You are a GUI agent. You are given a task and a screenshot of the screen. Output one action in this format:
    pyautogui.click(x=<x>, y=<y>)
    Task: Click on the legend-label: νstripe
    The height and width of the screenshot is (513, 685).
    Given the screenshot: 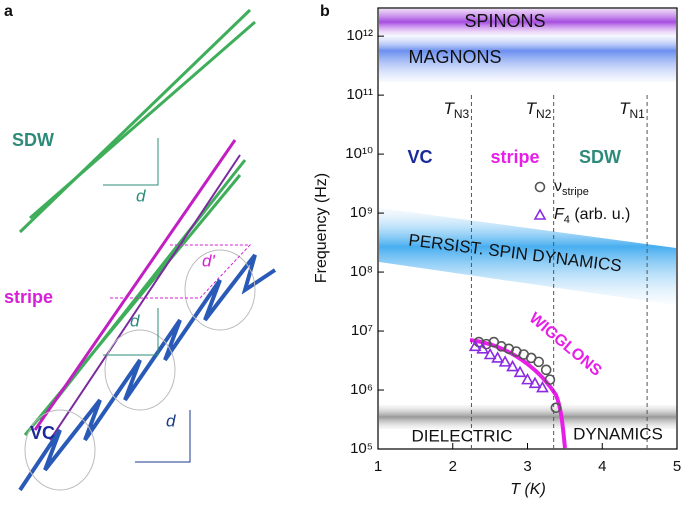 What is the action you would take?
    pyautogui.click(x=571, y=188)
    